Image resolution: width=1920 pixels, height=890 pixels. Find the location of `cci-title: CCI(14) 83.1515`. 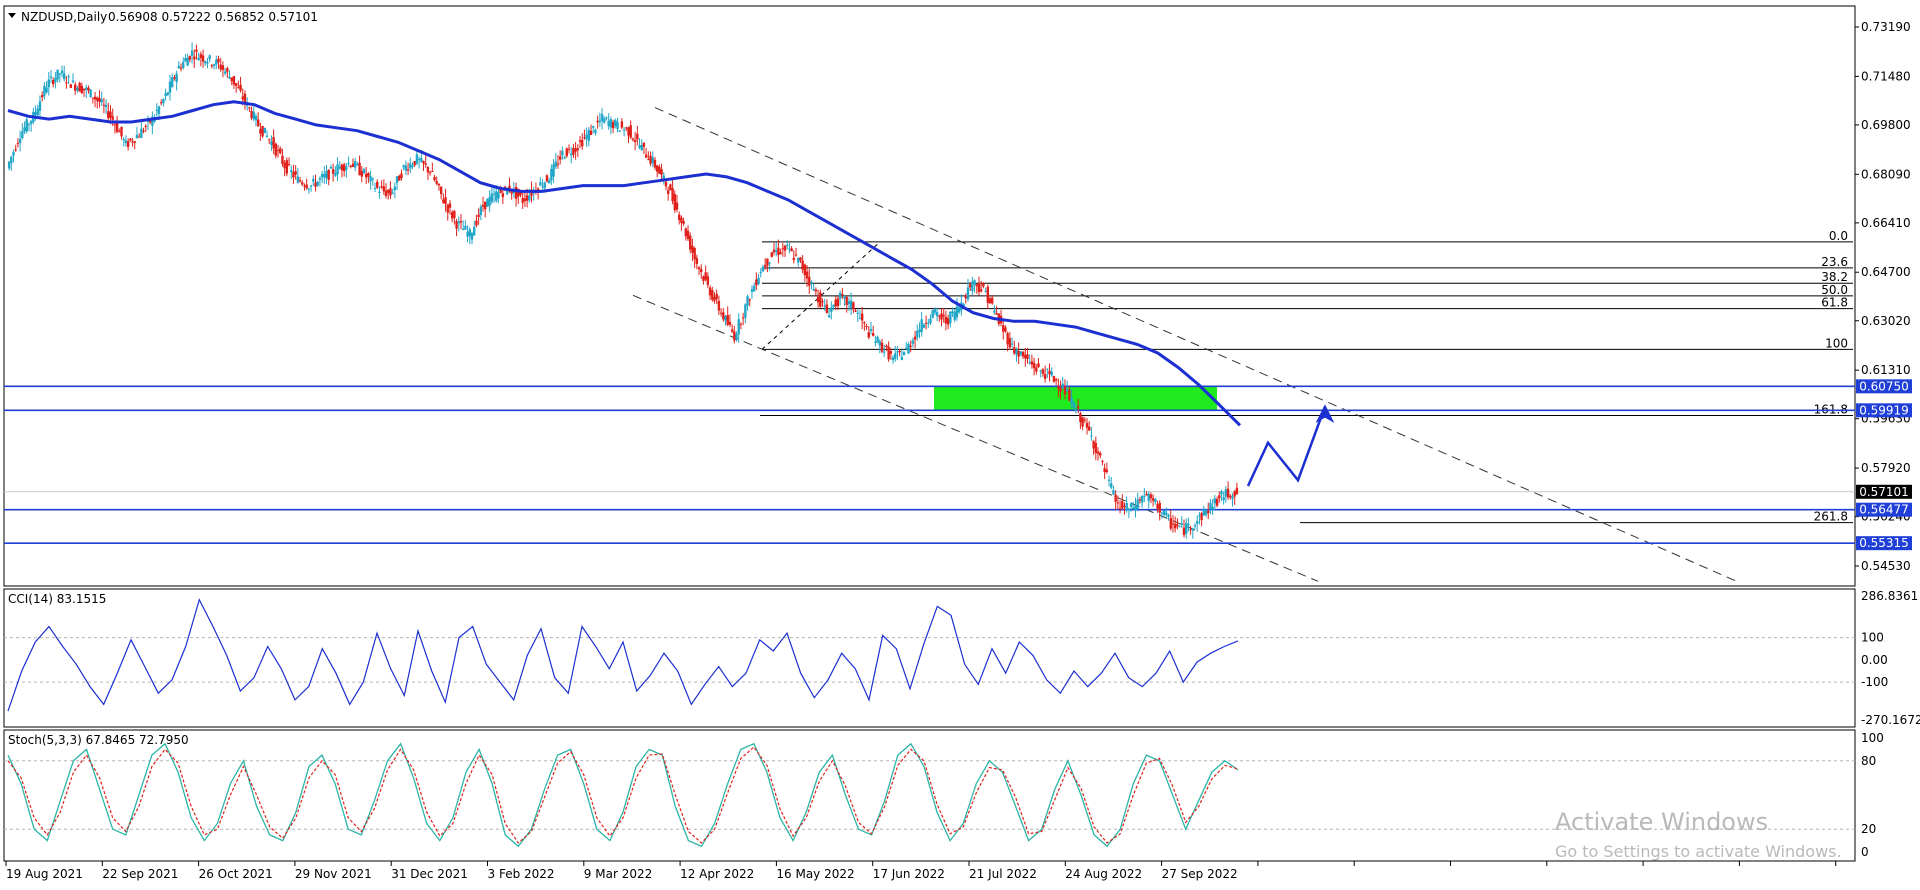

cci-title: CCI(14) 83.1515 is located at coordinates (57, 599).